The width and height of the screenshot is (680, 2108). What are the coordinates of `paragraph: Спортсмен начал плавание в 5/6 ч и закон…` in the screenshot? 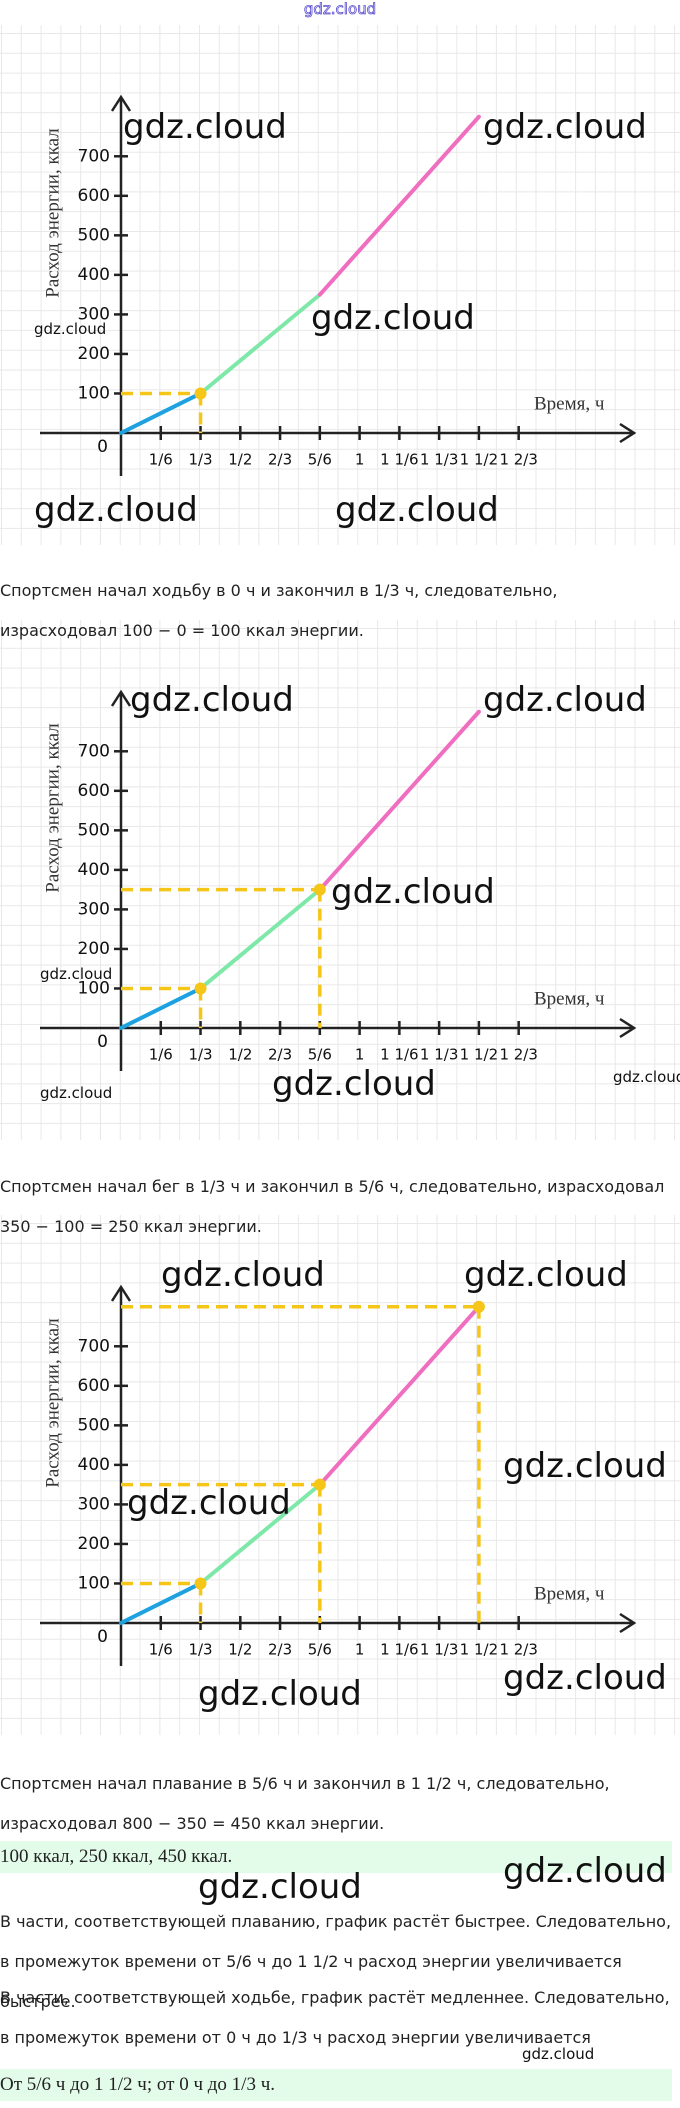 It's located at (305, 1803).